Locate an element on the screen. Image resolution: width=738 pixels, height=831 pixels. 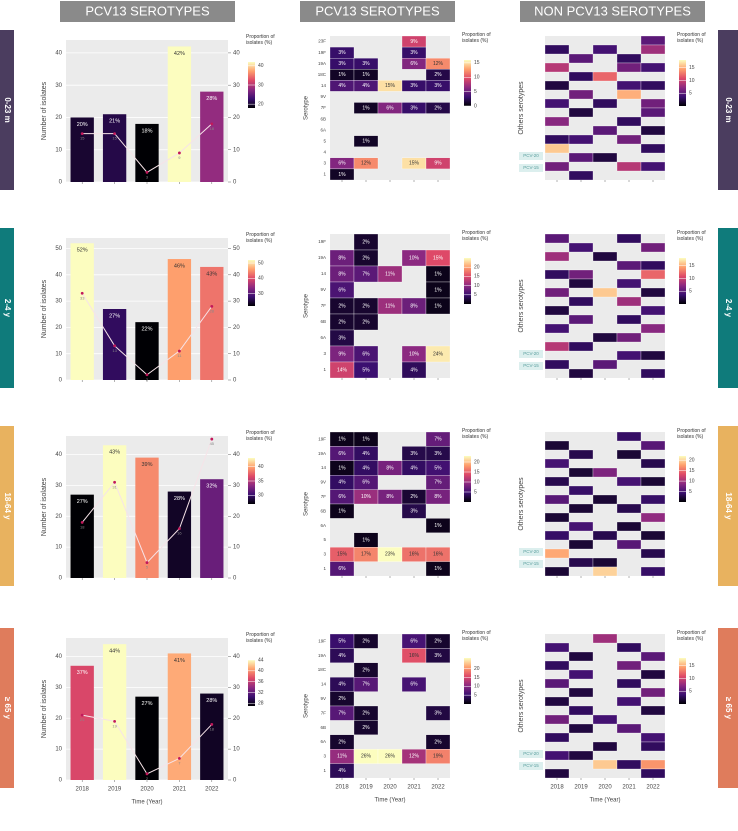
colorbar-tick-label: 10 is located at coordinates (477, 286).